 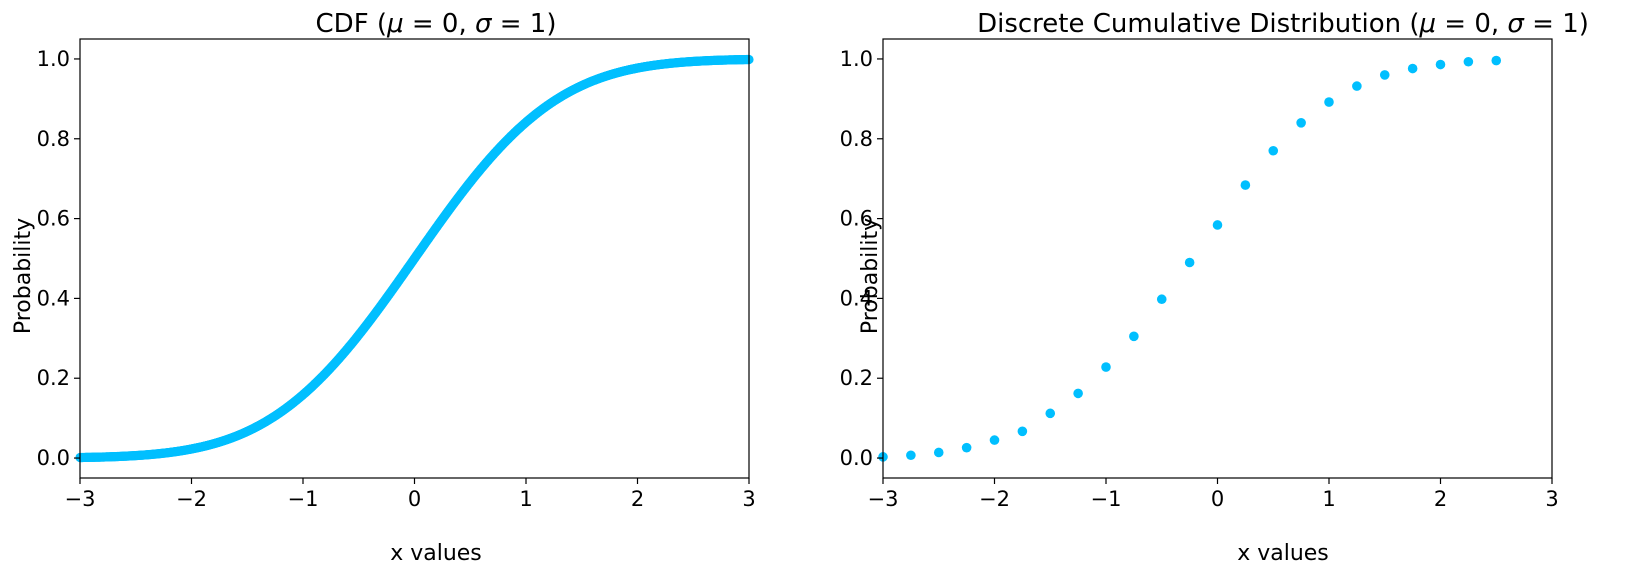 I want to click on discrete-cdf-y-tick-label: 0.4, so click(x=856, y=298).